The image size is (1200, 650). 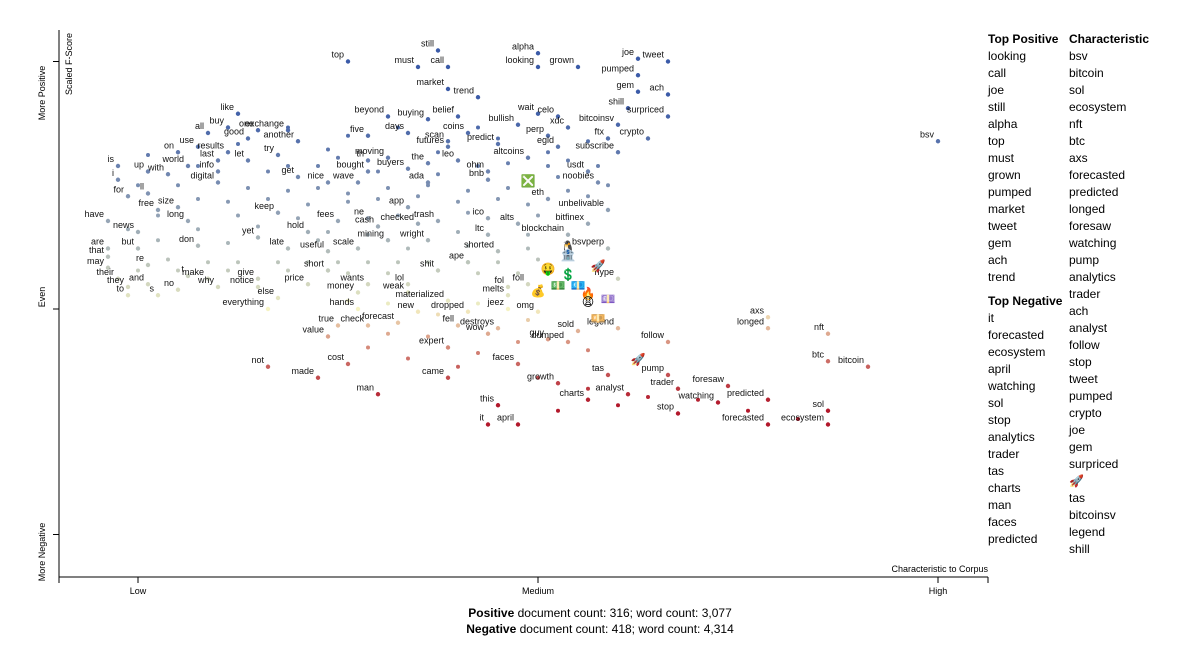 I want to click on characteristic-item: predicted, so click(x=1094, y=192).